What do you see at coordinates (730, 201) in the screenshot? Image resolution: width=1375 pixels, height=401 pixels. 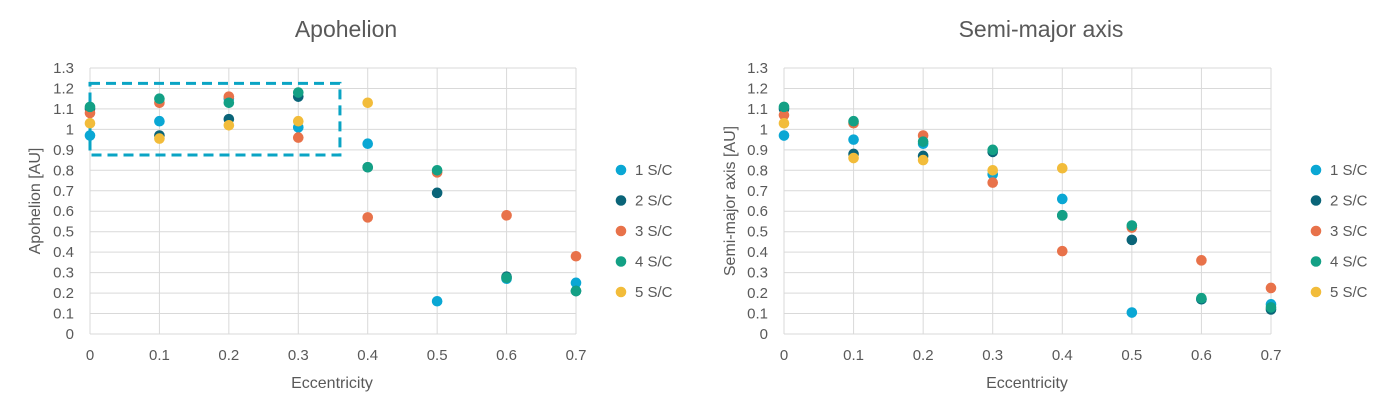 I see `y-axis-label: Semi-major axis [AU]` at bounding box center [730, 201].